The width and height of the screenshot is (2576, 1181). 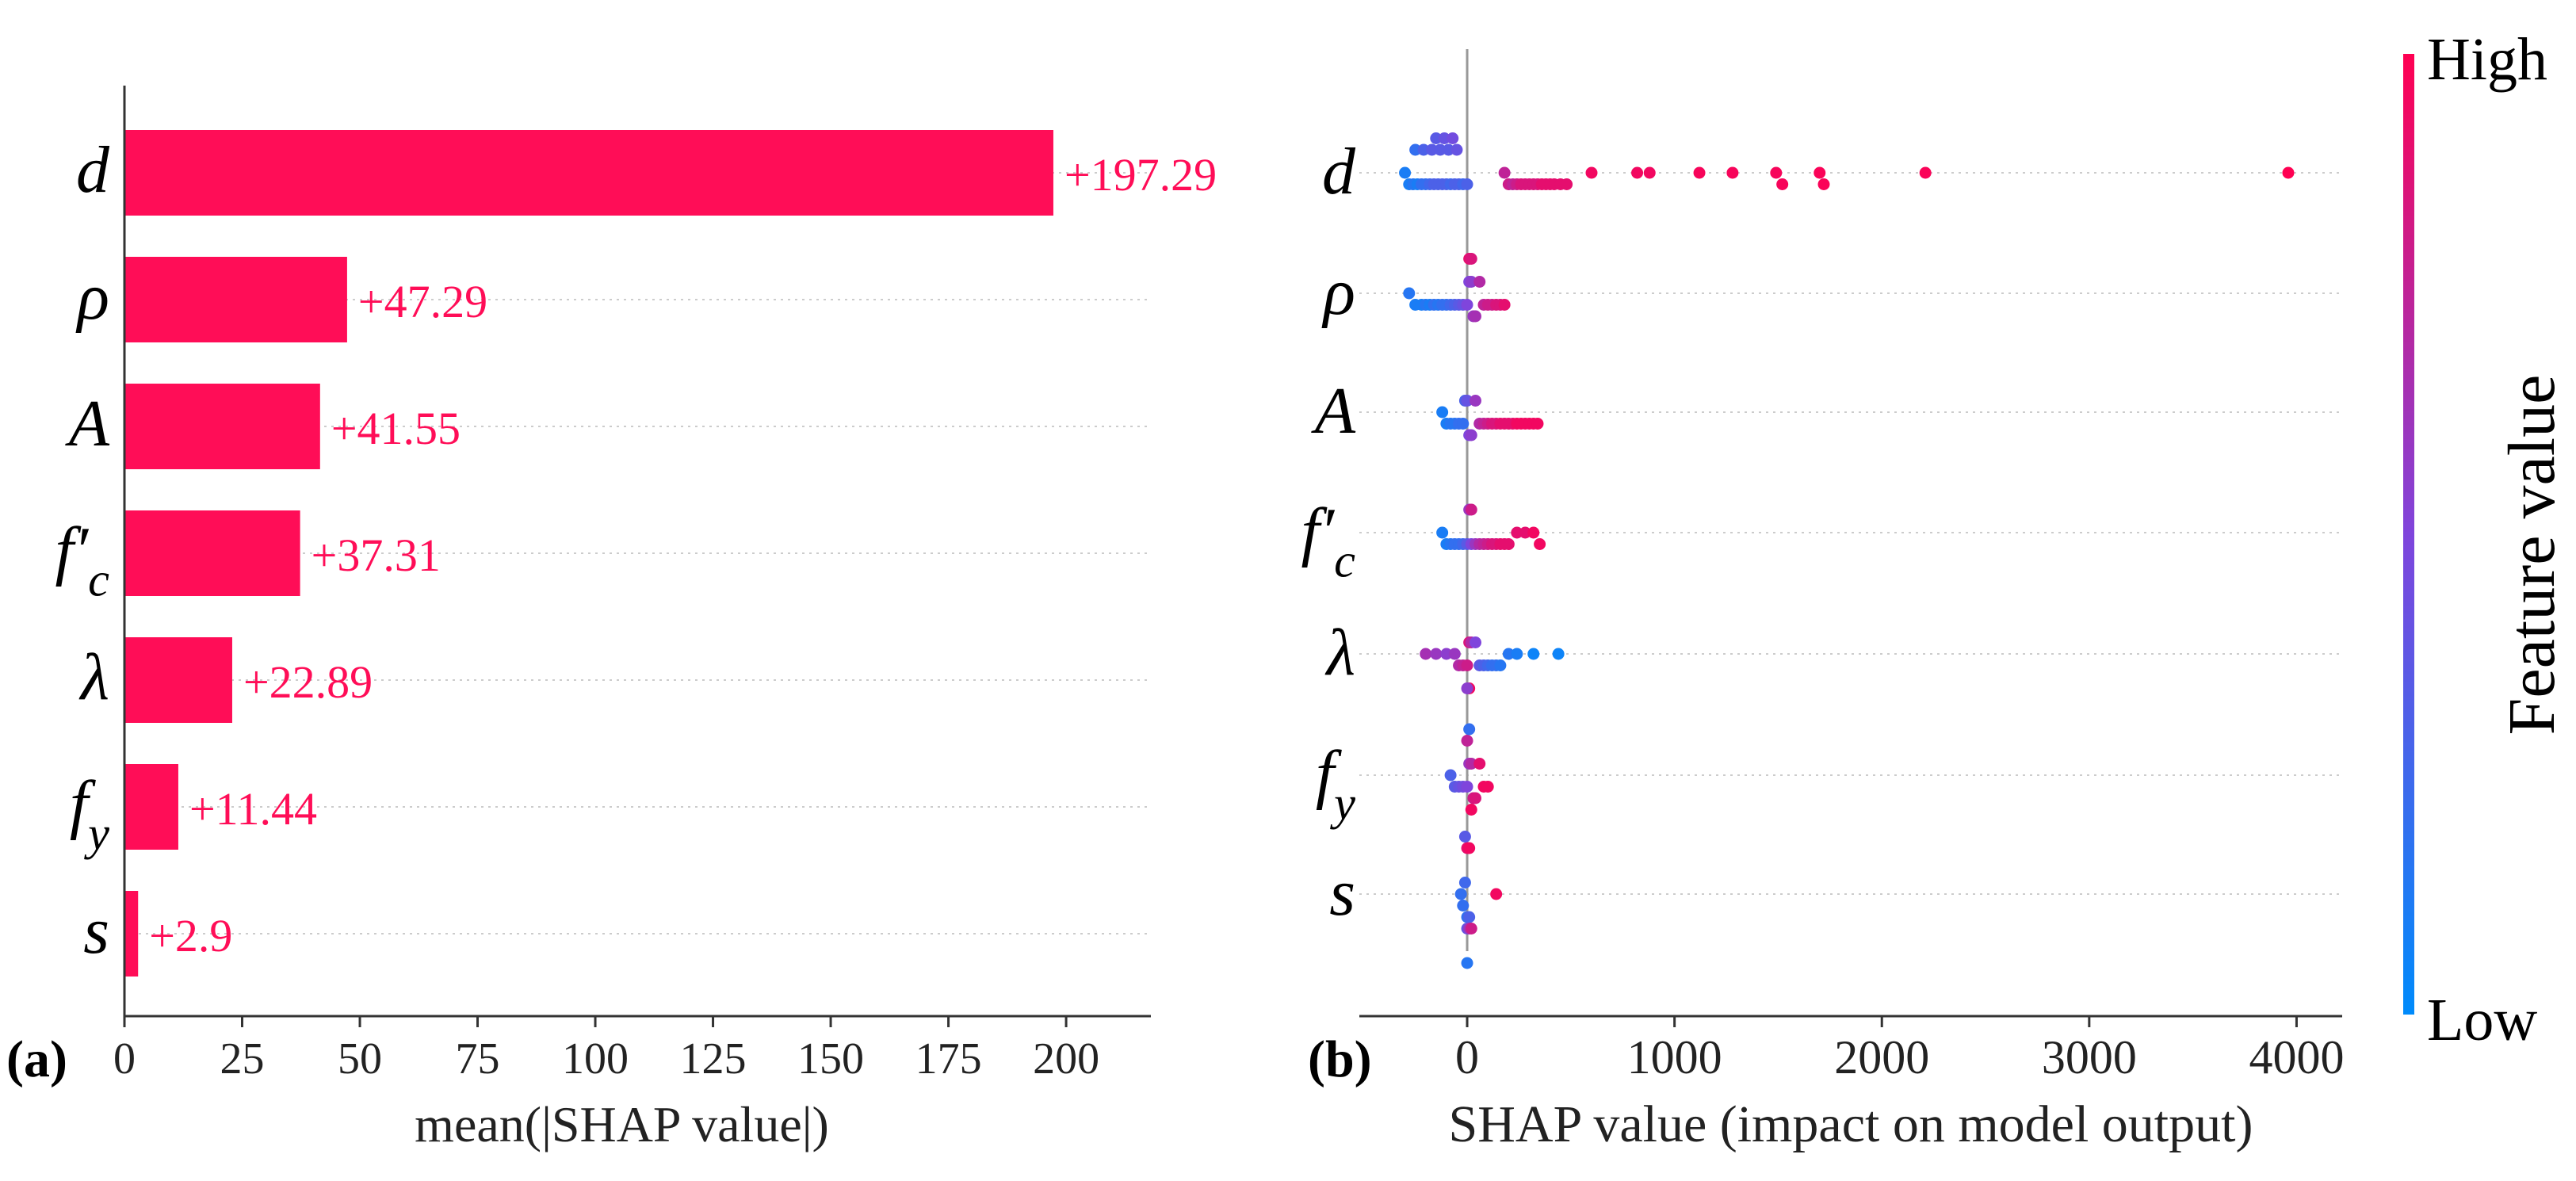 I want to click on bar-value-label: +22.89, so click(x=308, y=682).